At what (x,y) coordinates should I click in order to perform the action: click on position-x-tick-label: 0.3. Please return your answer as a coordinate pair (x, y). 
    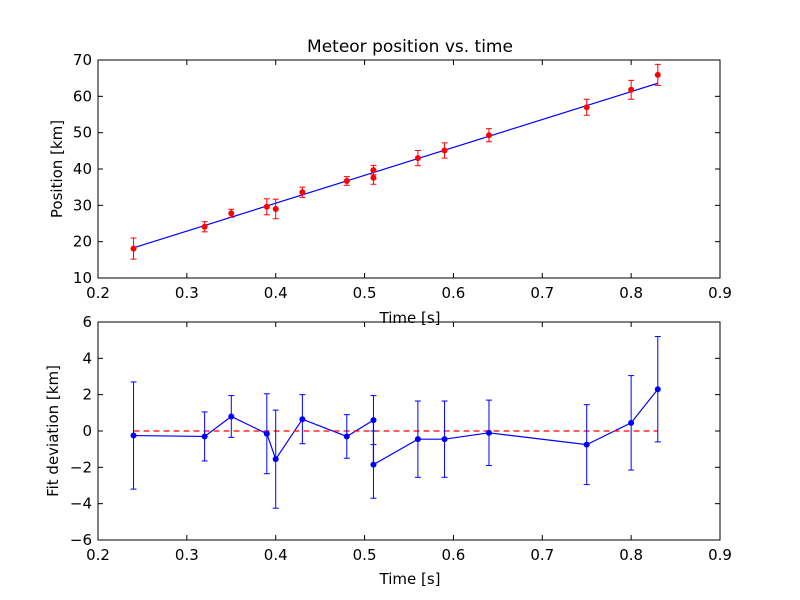
    Looking at the image, I should click on (187, 293).